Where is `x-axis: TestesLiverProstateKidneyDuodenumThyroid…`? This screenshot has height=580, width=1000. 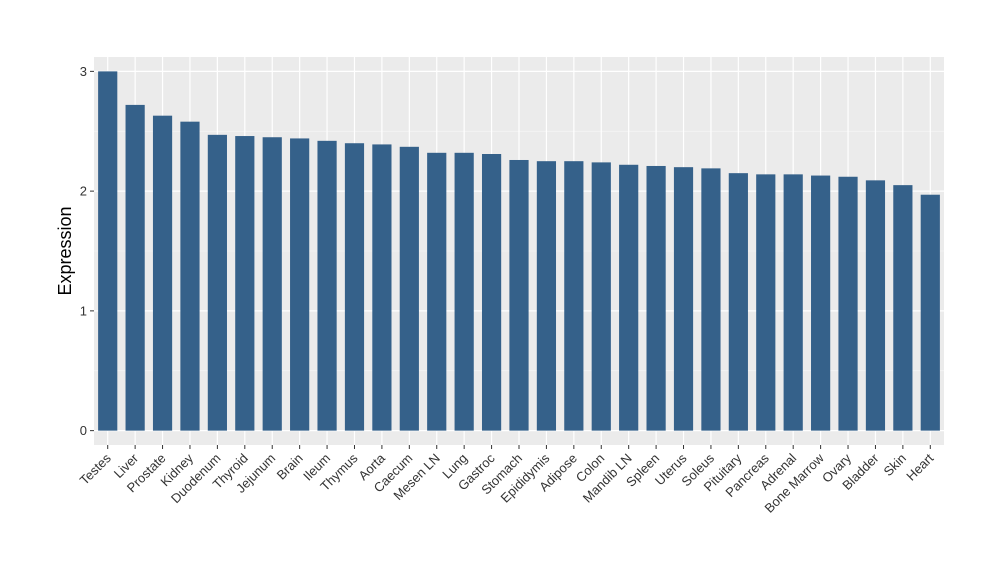
x-axis: TestesLiverProstateKidneyDuodenumThyroid… is located at coordinates (507, 480).